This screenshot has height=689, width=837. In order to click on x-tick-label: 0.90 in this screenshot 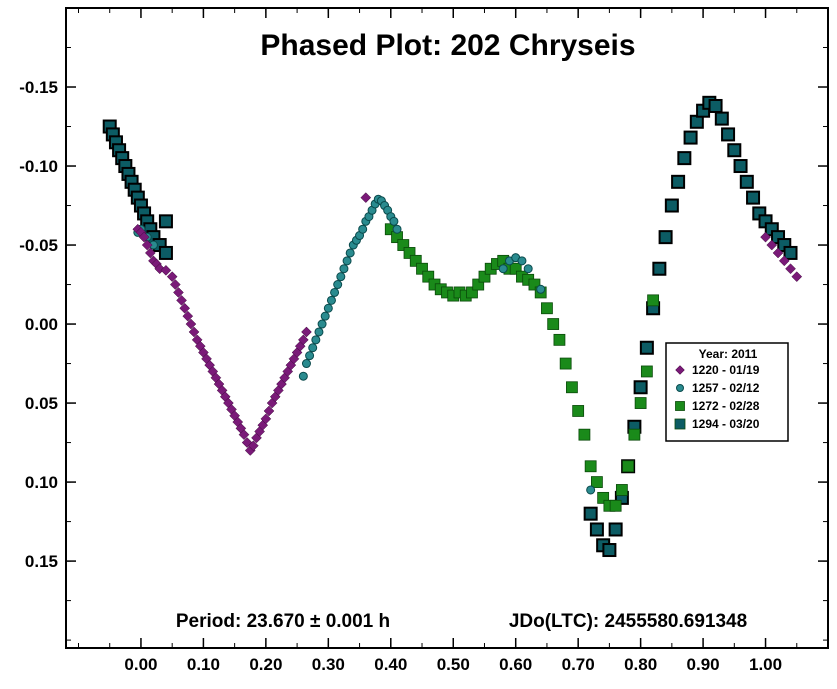, I will do `click(703, 664)`.